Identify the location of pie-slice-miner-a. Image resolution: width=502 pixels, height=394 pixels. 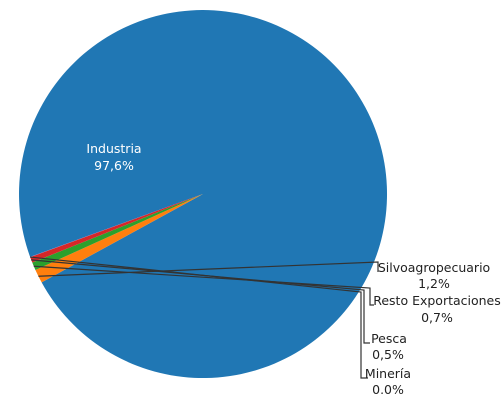
(116, 226).